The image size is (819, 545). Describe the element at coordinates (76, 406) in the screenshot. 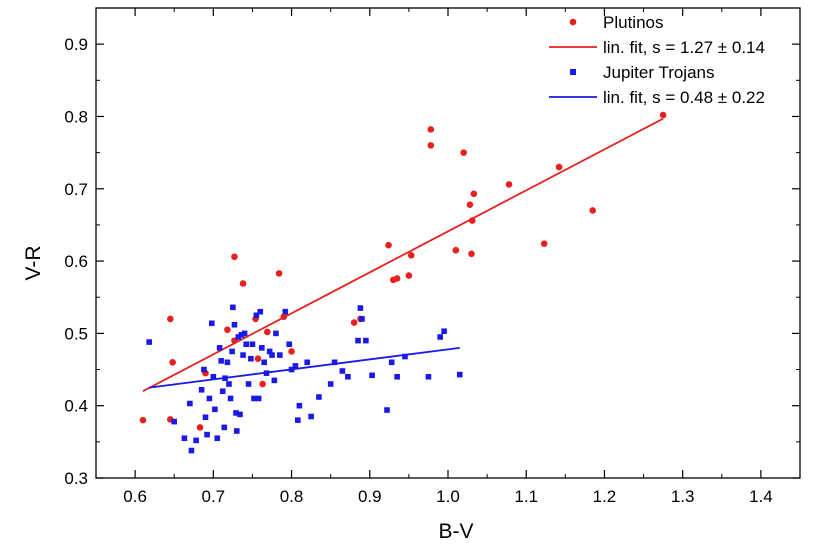

I see `y-tick-label: 0.4` at that location.